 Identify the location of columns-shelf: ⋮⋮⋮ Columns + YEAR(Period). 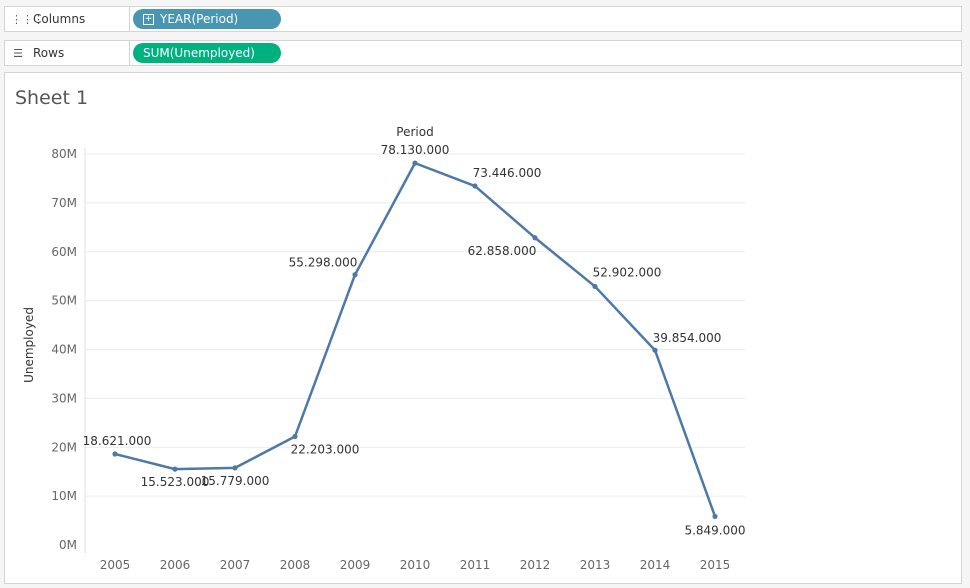
(483, 19).